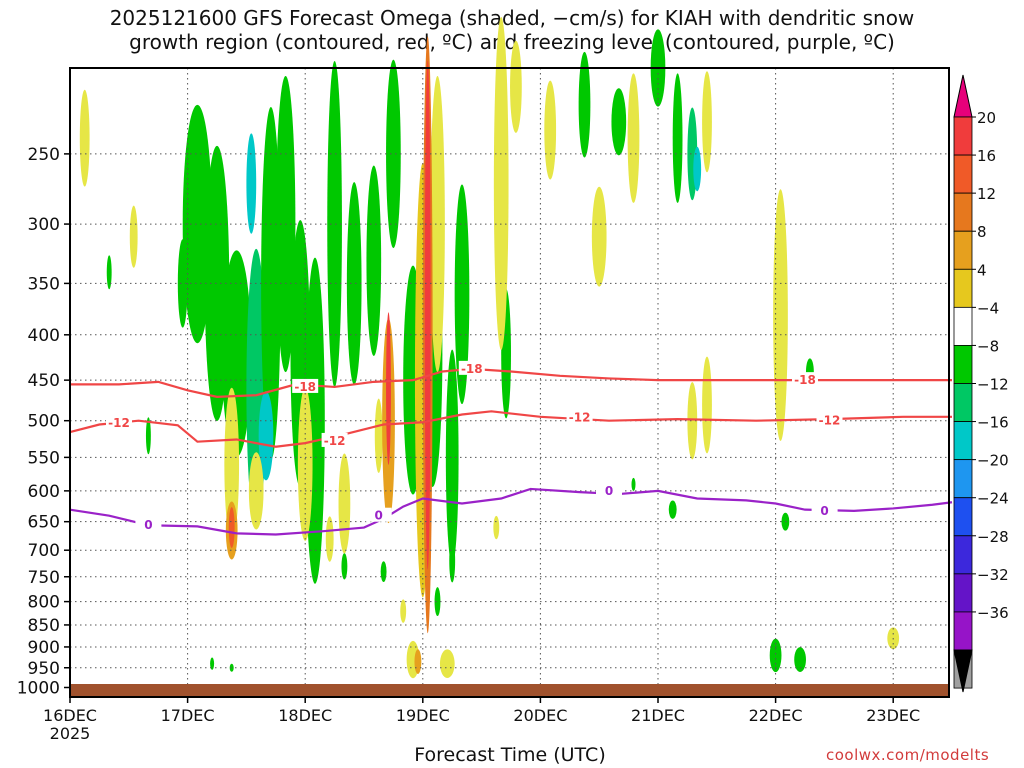 This screenshot has height=768, width=1024. What do you see at coordinates (982, 270) in the screenshot?
I see `colorbar-label: 4` at bounding box center [982, 270].